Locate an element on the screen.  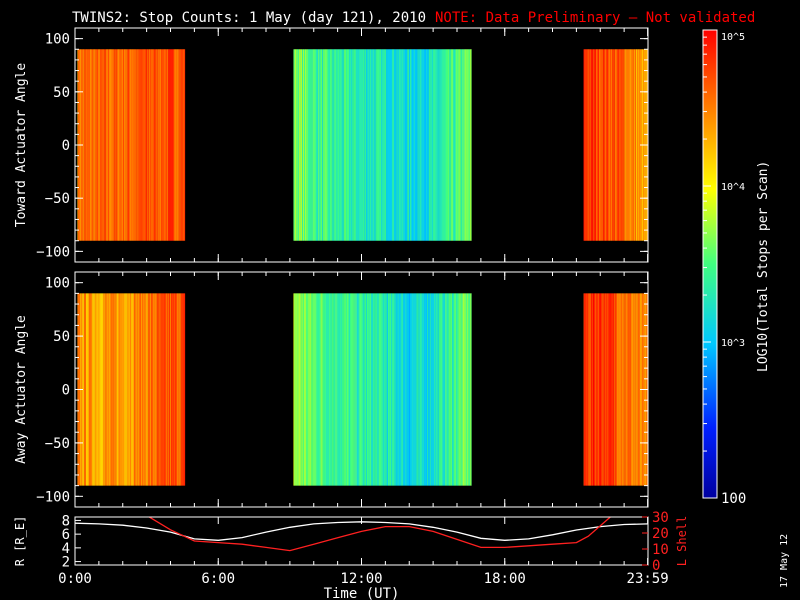
x-tick-label: 12:00 is located at coordinates (361, 579).